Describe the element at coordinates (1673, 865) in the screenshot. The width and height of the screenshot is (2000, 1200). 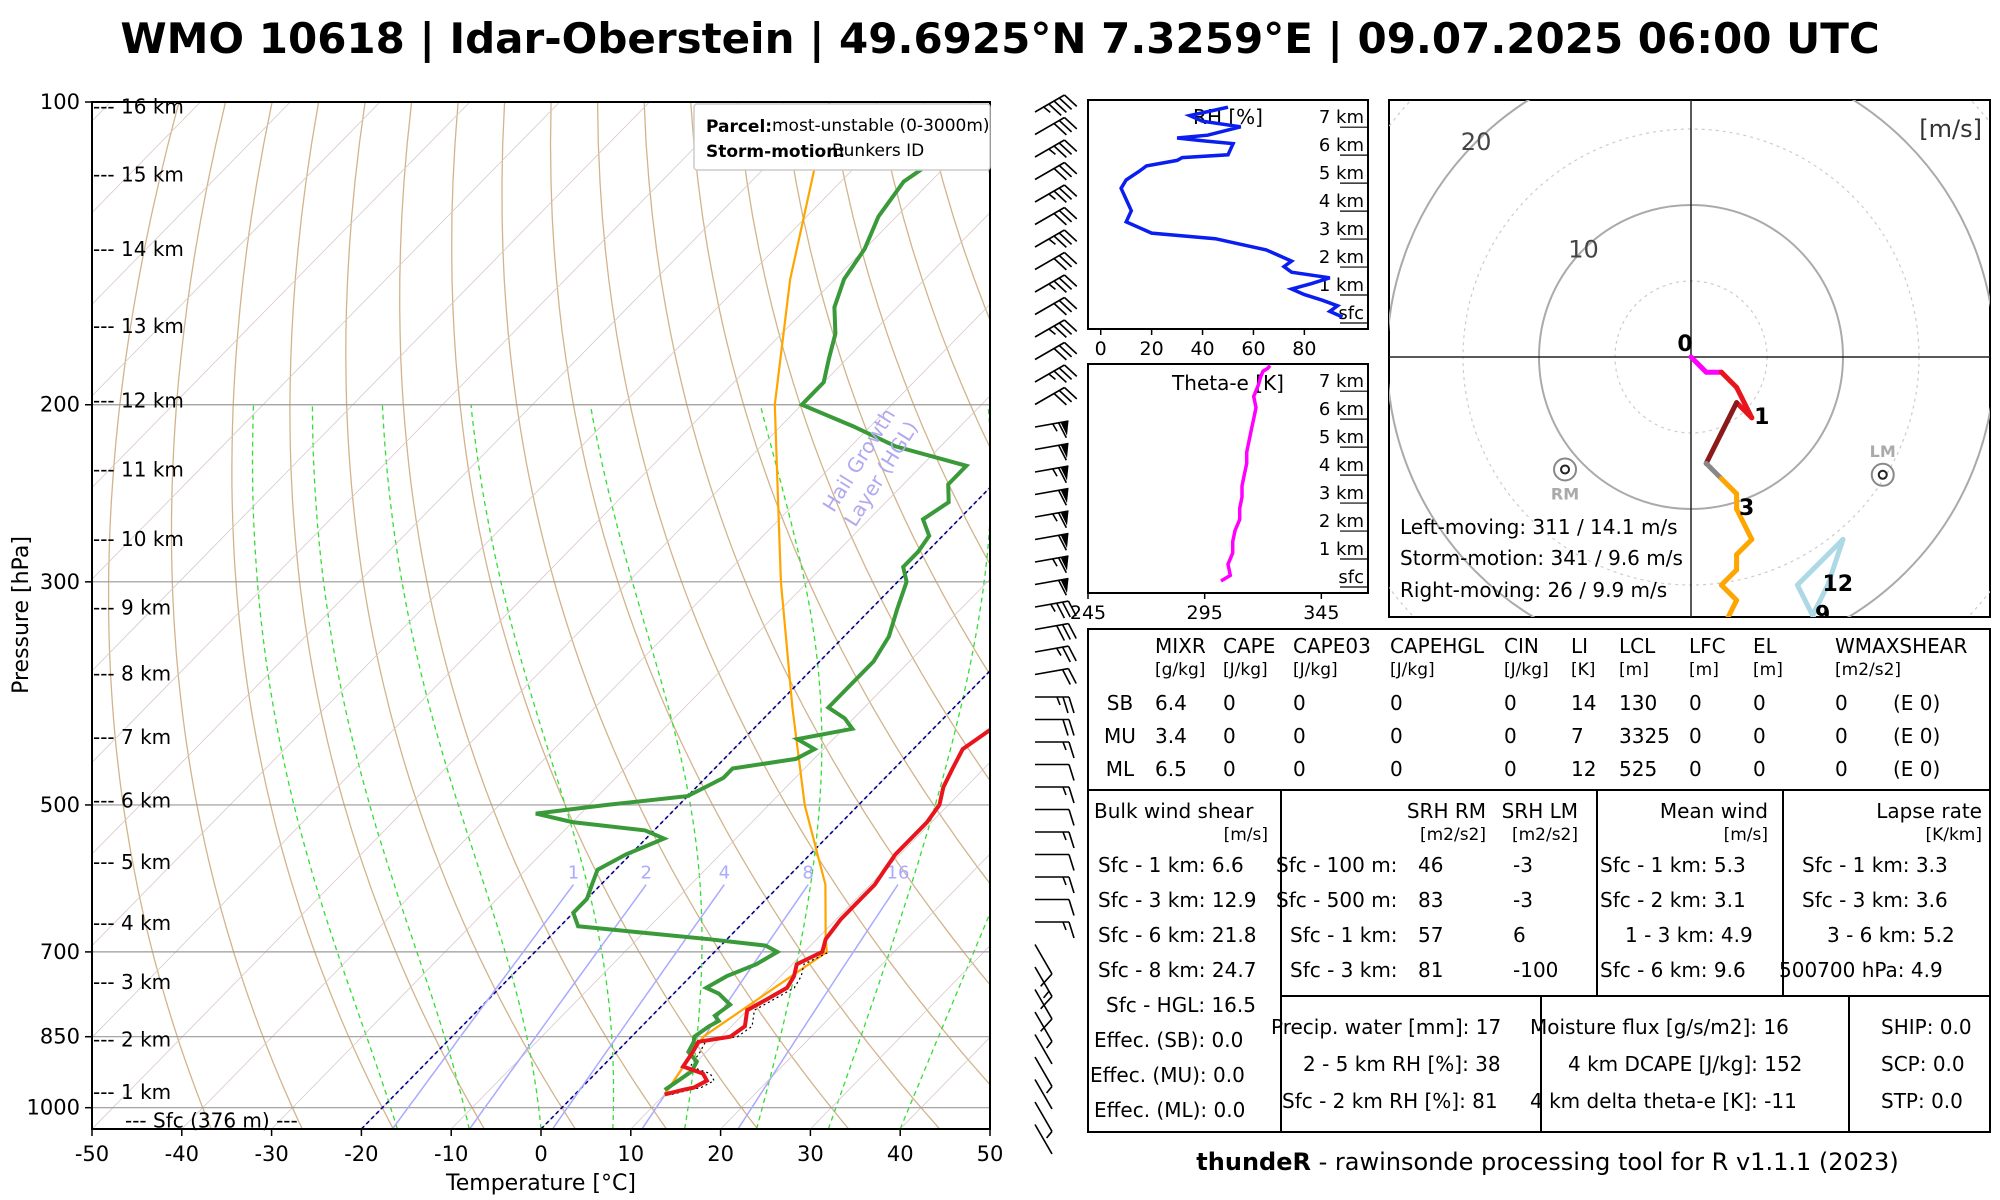
I see `mean-wind-row: Sfc - 1 km: 5.3` at that location.